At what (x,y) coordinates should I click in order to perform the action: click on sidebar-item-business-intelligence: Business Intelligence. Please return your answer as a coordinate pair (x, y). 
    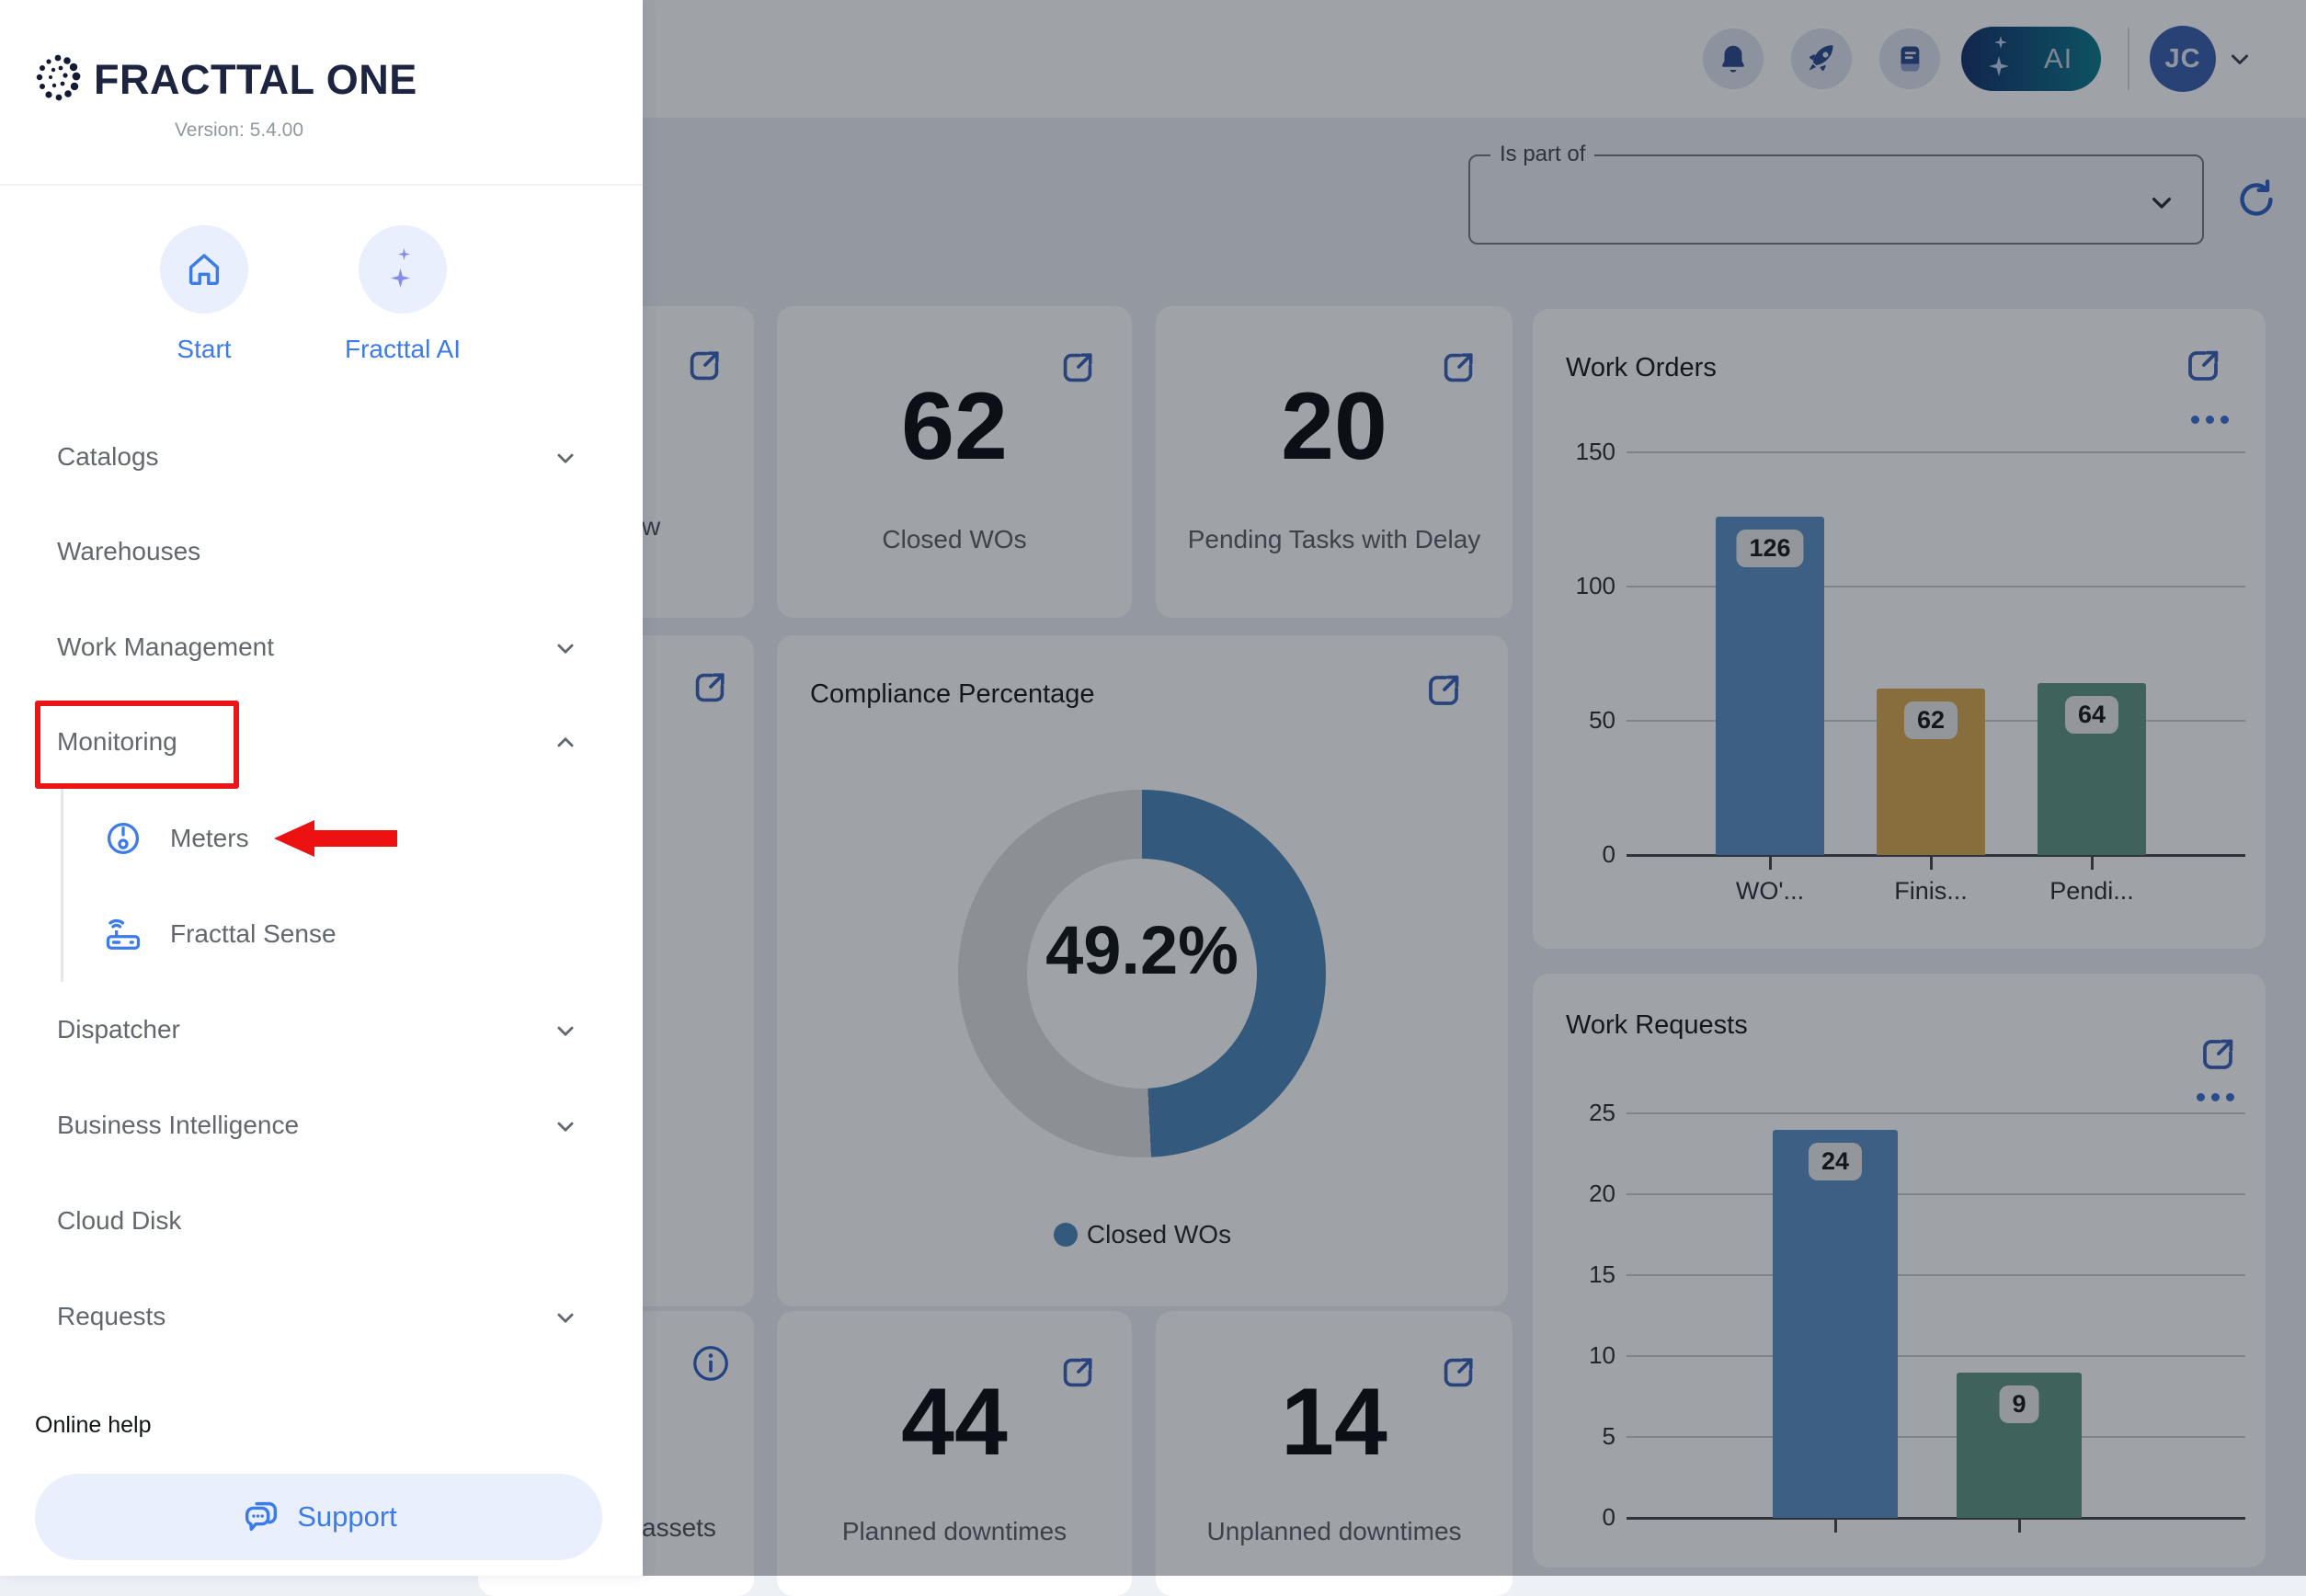
    Looking at the image, I should click on (321, 1125).